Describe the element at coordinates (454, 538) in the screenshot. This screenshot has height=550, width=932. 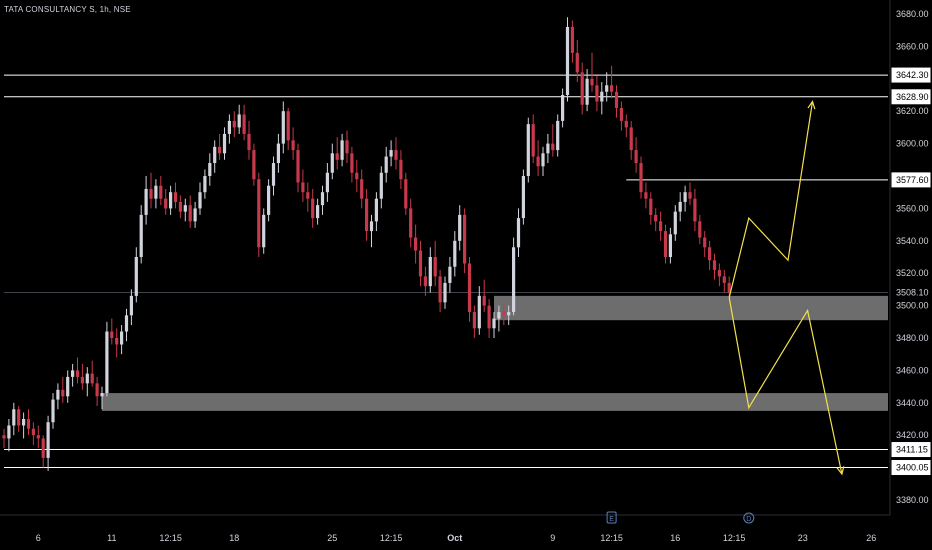
I see `x-tick-label: Oct` at that location.